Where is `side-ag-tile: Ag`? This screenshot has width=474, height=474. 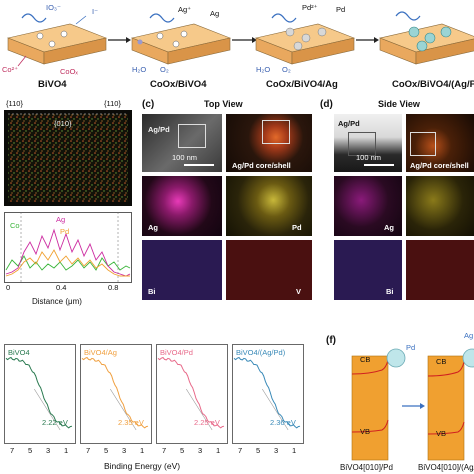
side-ag-tile: Ag is located at coordinates (368, 206).